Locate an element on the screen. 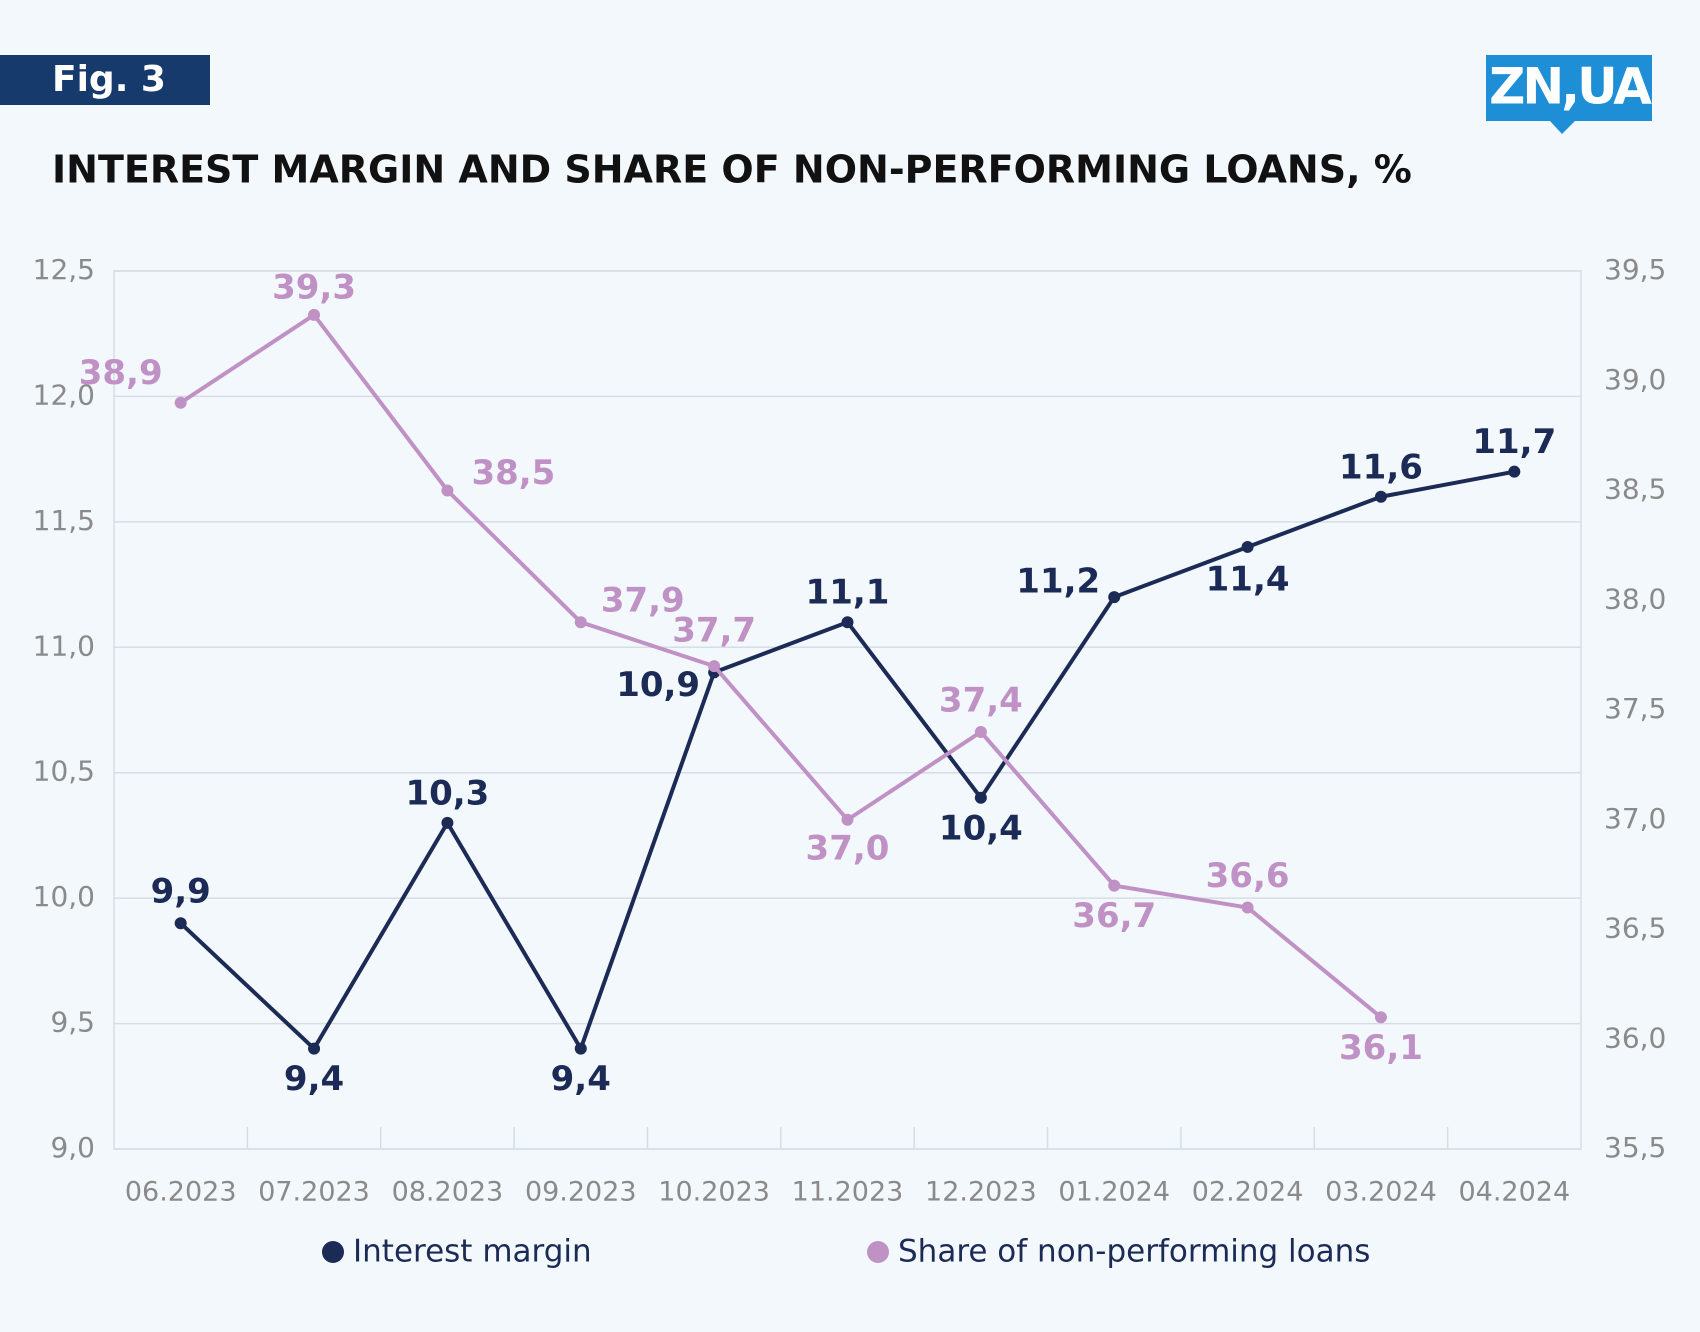  logo-box is located at coordinates (1569, 88).